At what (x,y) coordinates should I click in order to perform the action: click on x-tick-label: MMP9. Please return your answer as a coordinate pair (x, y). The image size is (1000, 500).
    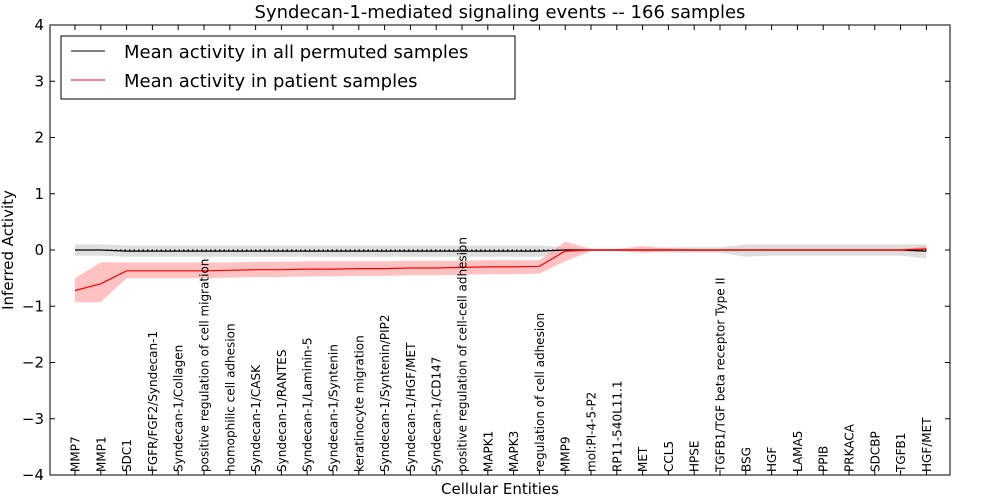
    Looking at the image, I should click on (566, 454).